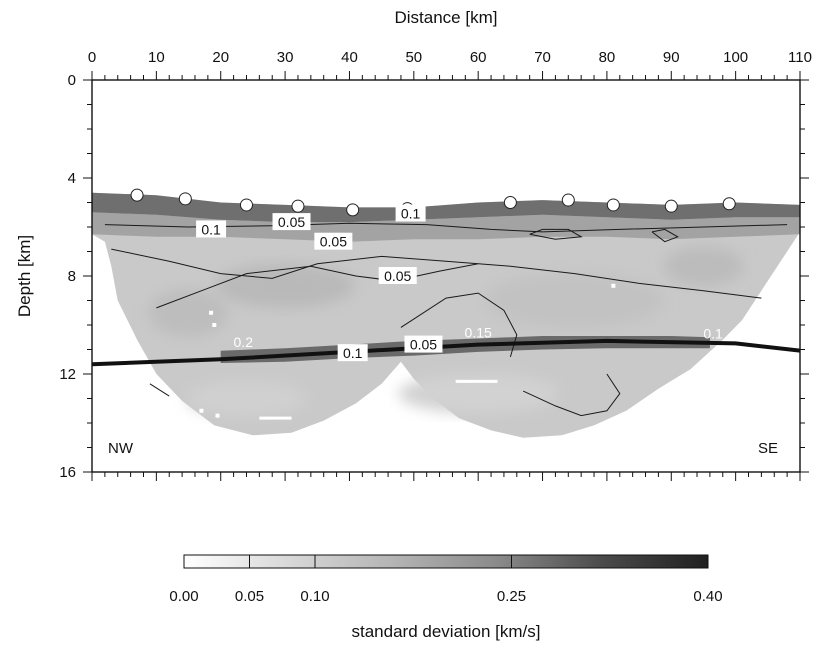 The height and width of the screenshot is (645, 820). I want to click on colorbar-tick-label: 0.05, so click(249, 596).